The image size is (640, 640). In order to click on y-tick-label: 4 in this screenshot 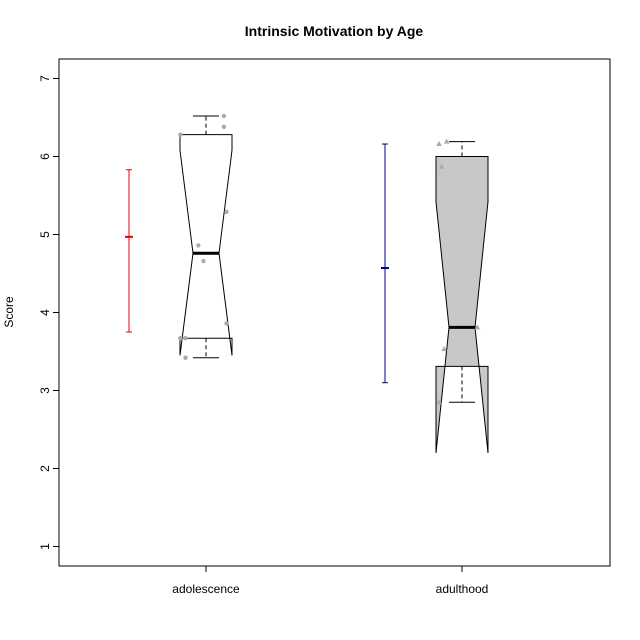, I will do `click(45, 312)`.